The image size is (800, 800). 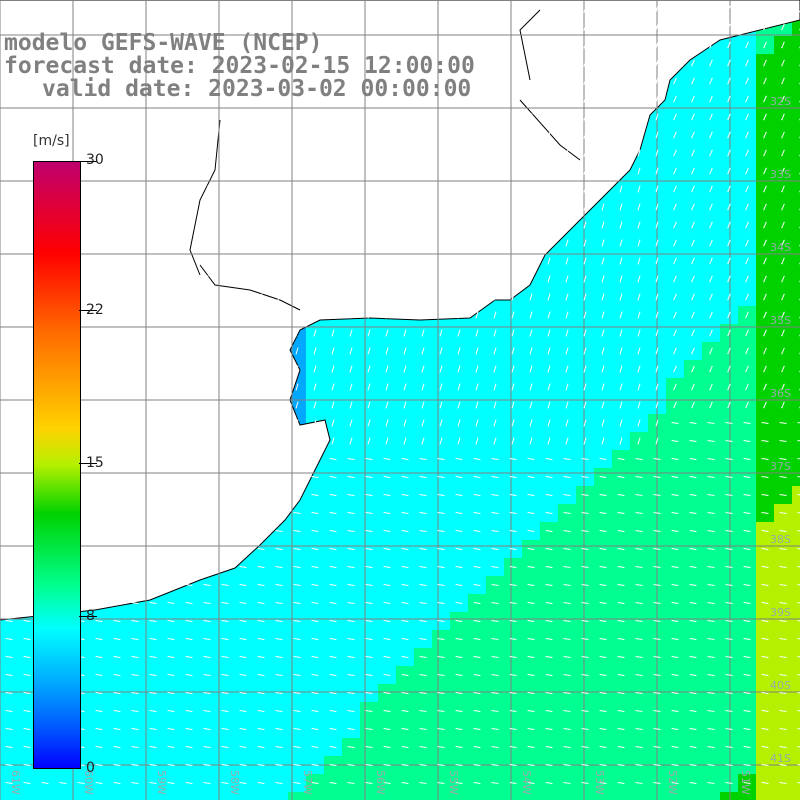 I want to click on lon-label: 60W, so click(x=88, y=782).